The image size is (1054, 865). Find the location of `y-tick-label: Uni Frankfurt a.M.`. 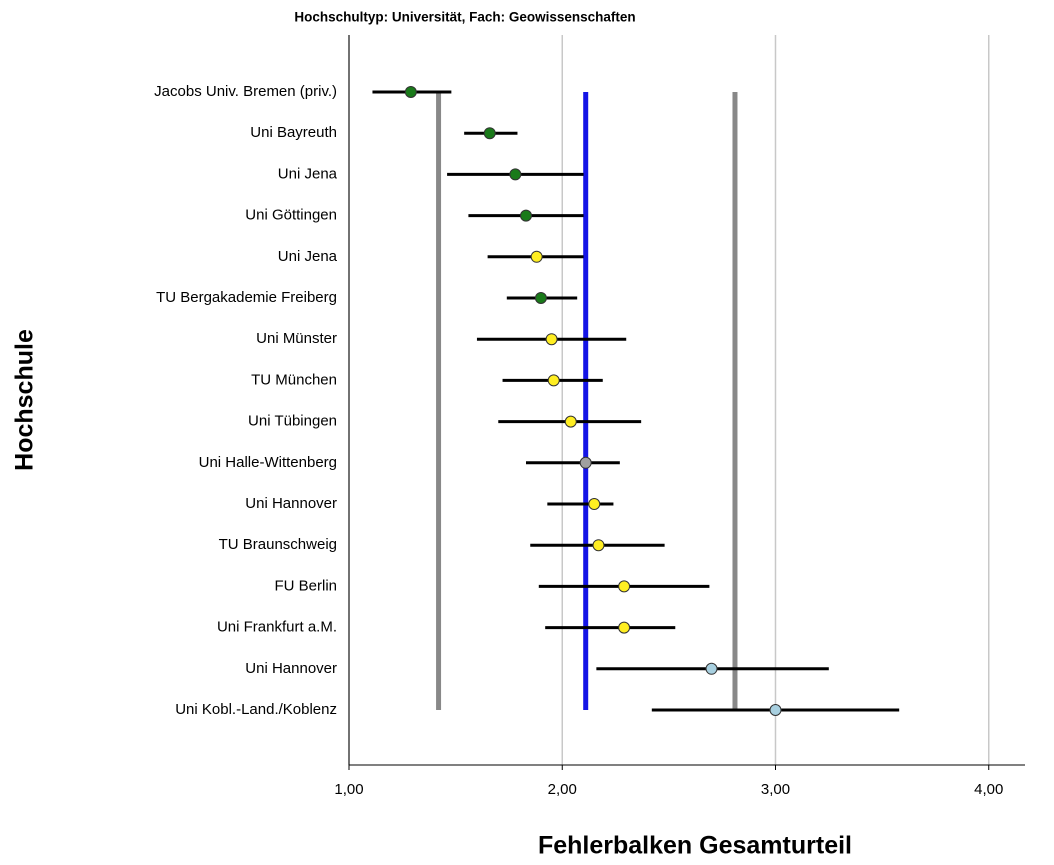

y-tick-label: Uni Frankfurt a.M. is located at coordinates (277, 627).